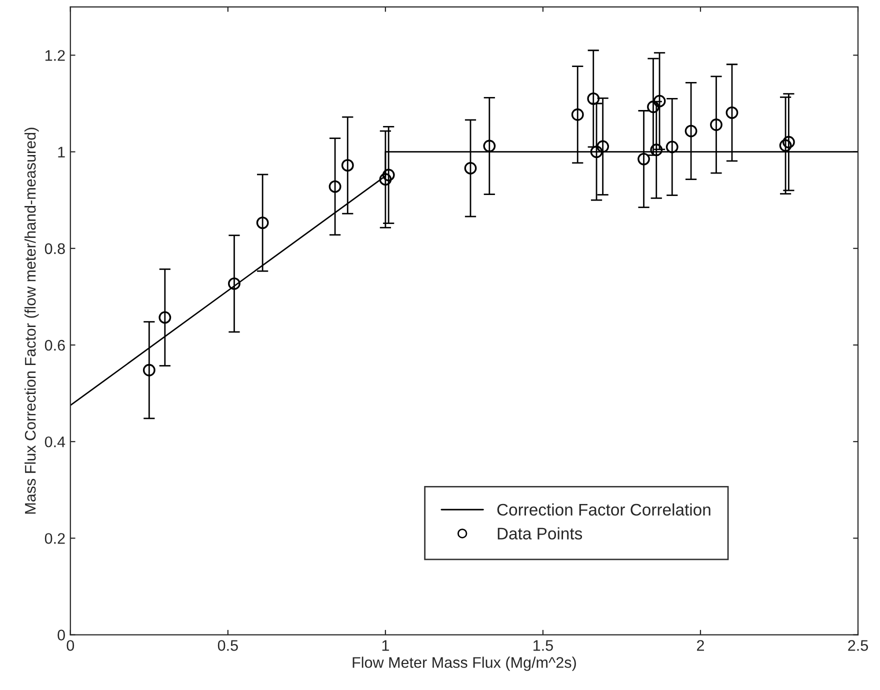  Describe the element at coordinates (858, 645) in the screenshot. I see `x-tick-label: 2.5` at that location.